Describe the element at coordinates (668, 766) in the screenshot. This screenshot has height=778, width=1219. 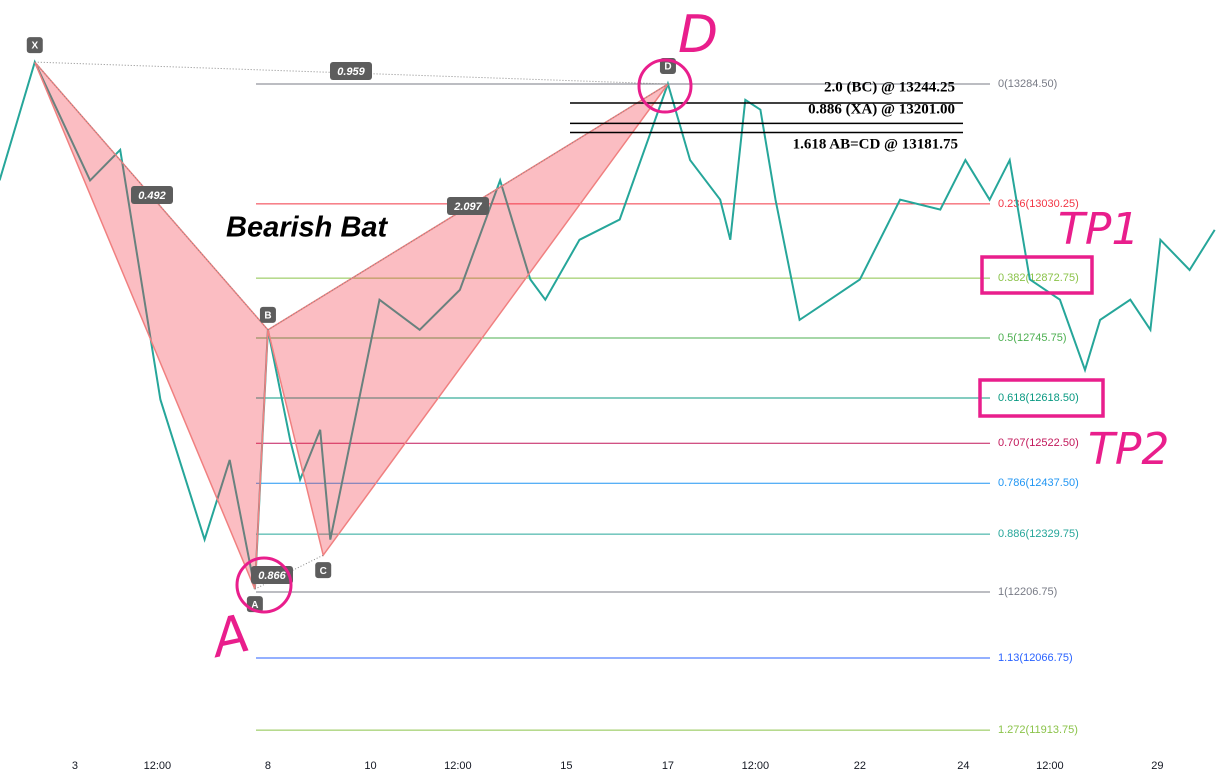
I see `x-tick-label: 17` at that location.